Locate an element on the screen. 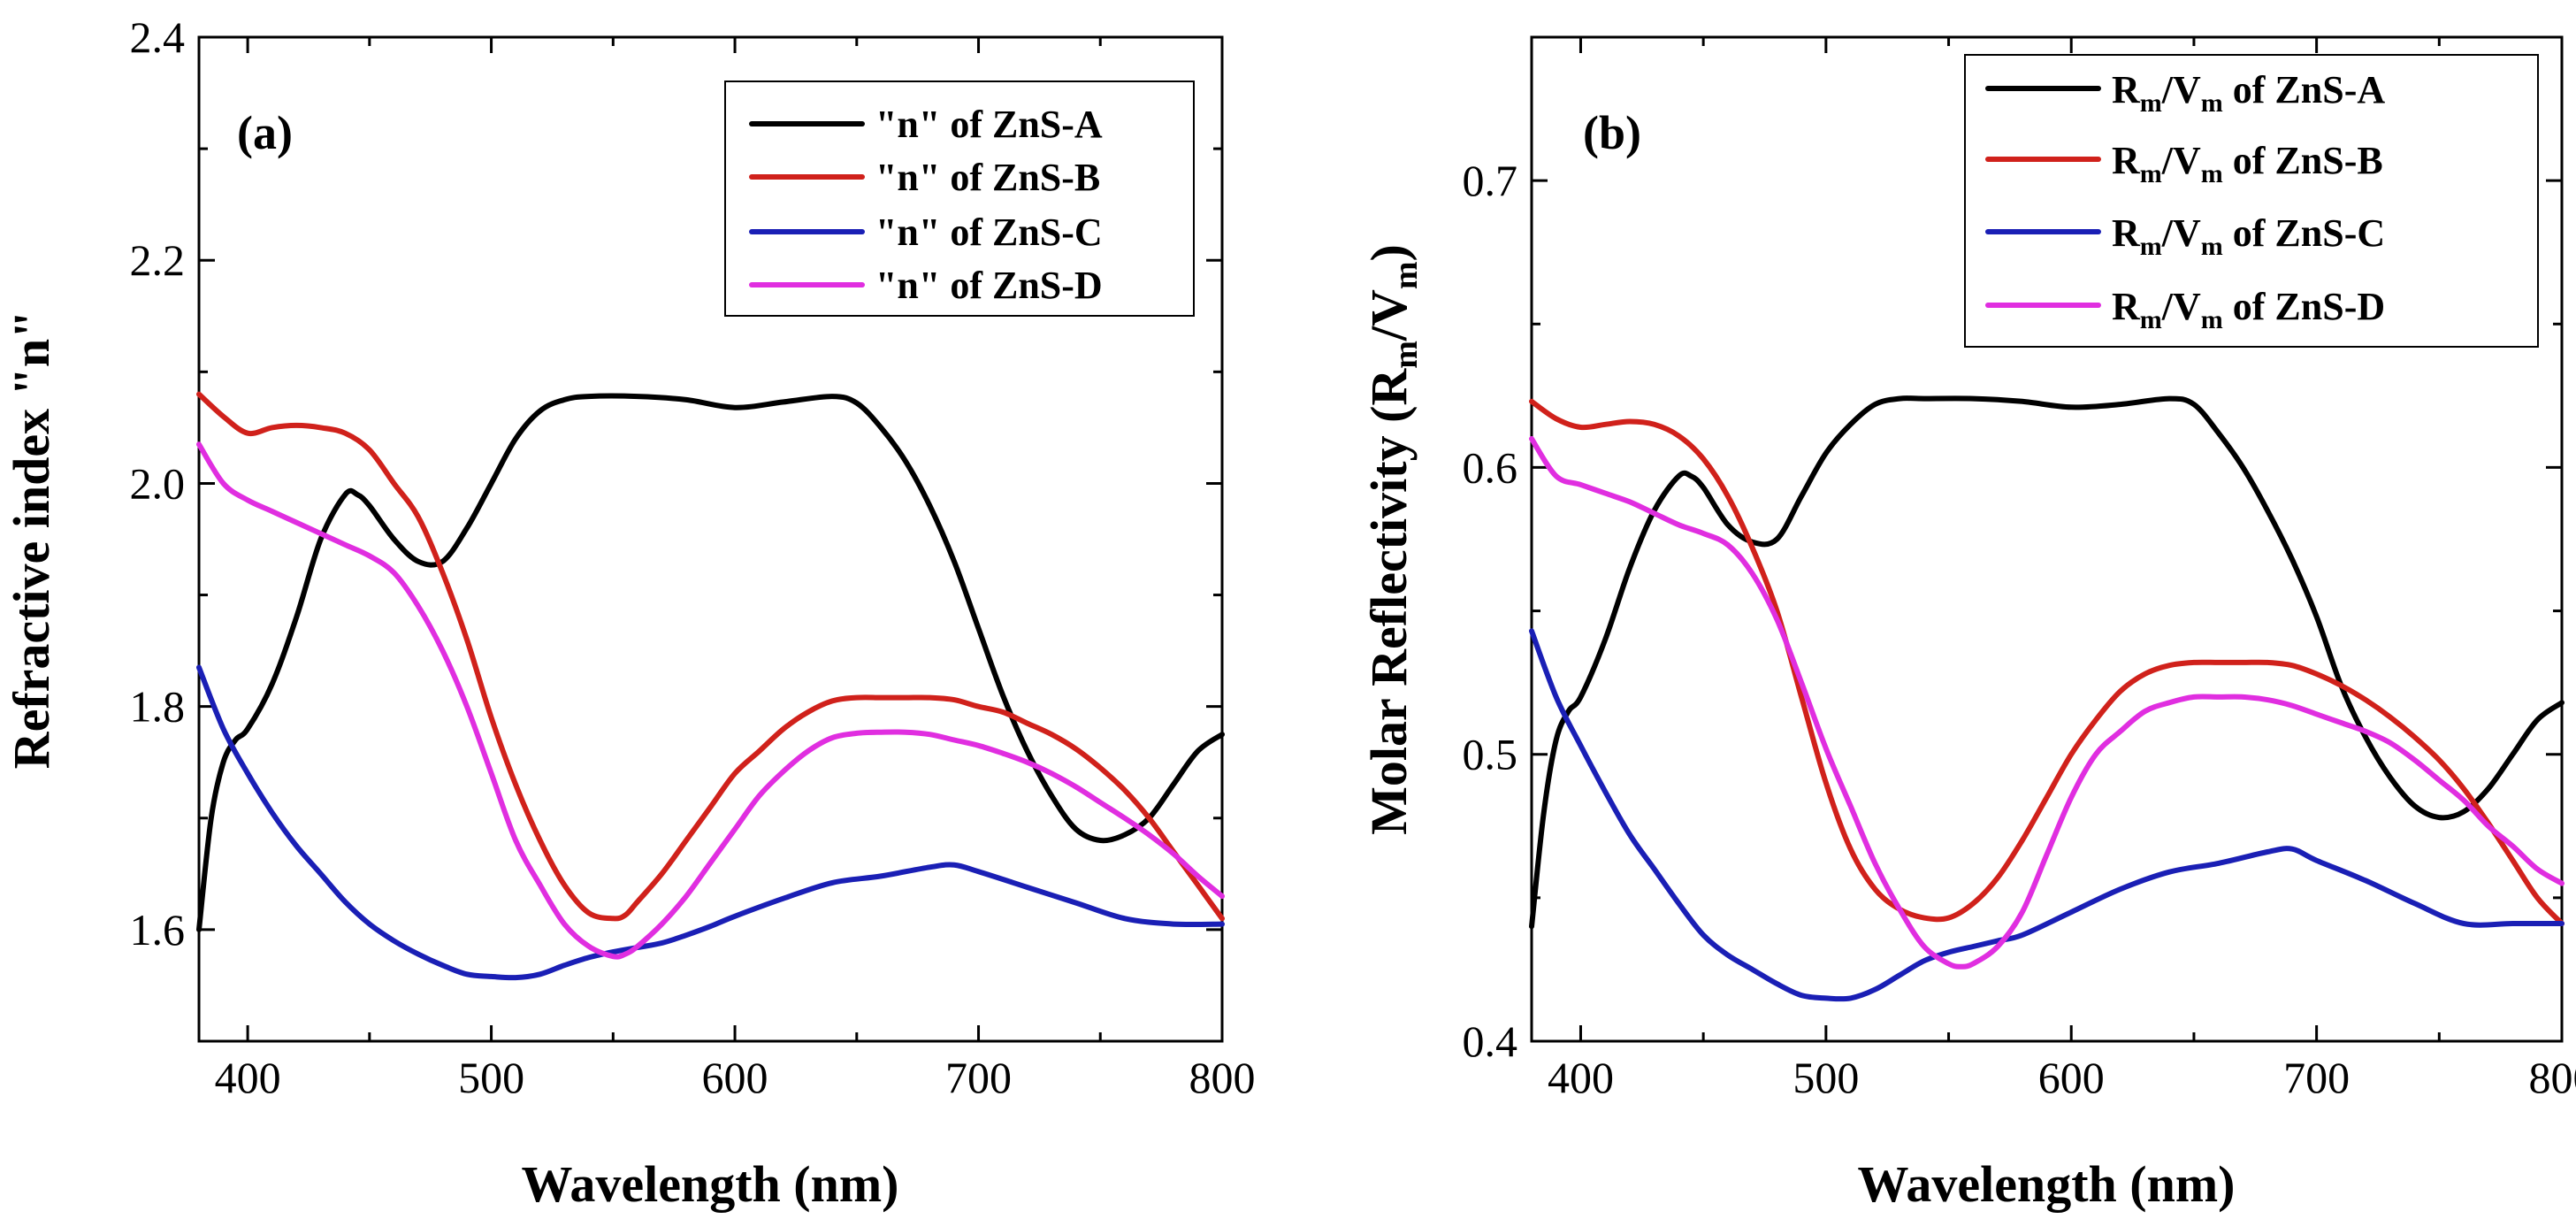  y-tick-labels-a: 1.6 1.8 2.0 2.2 2.4 is located at coordinates (158, 483).